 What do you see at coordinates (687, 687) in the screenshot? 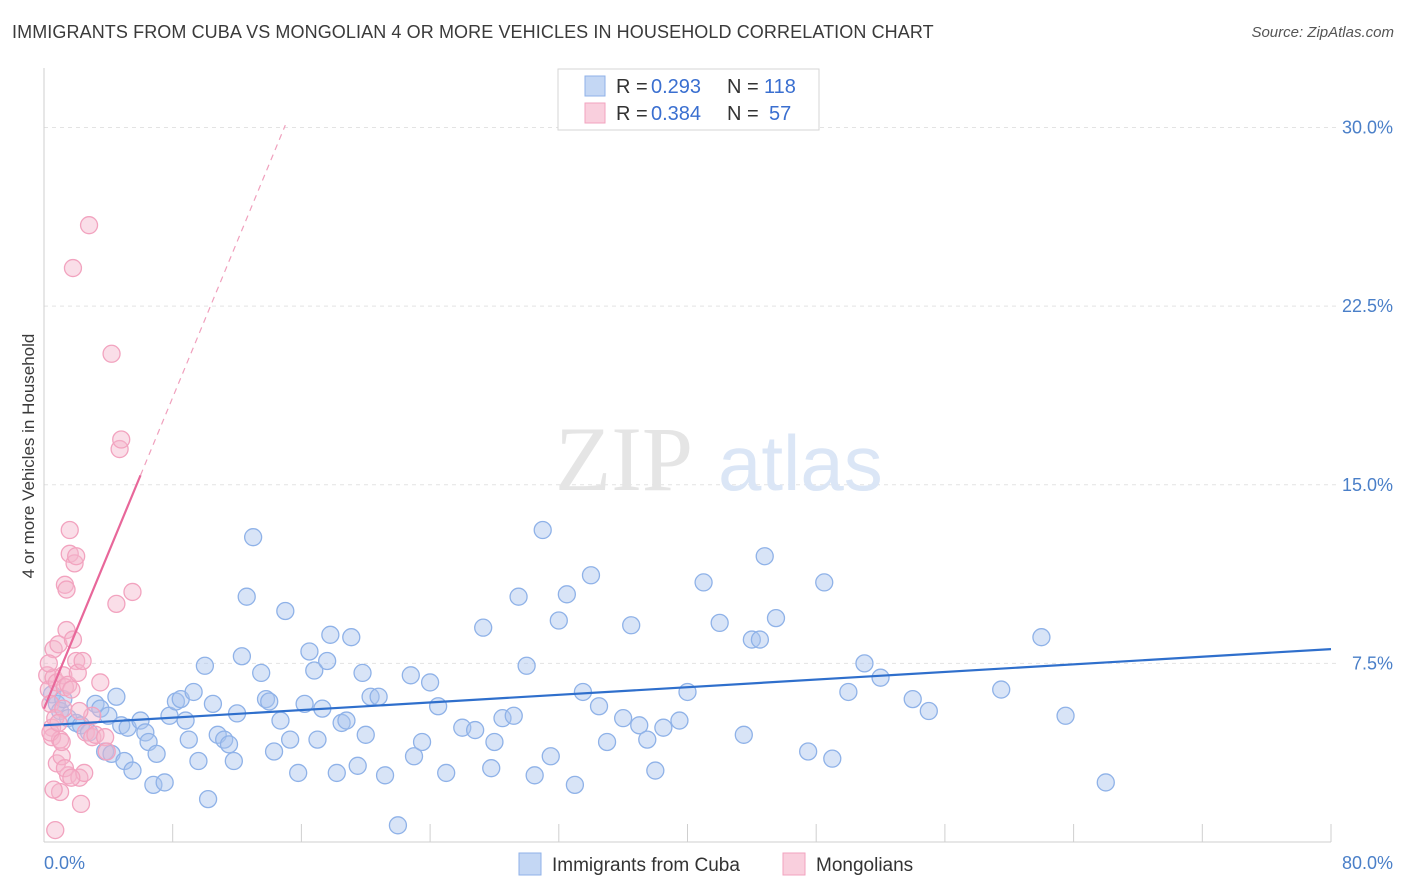
I see `trend-line-cuba` at bounding box center [687, 687].